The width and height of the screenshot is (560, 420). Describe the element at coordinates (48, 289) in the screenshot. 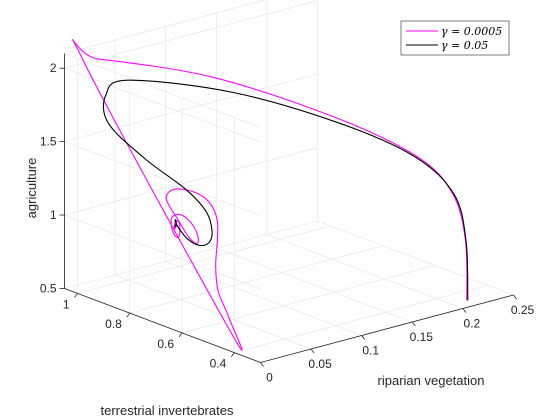

I see `z-tick-label: 0.5` at that location.